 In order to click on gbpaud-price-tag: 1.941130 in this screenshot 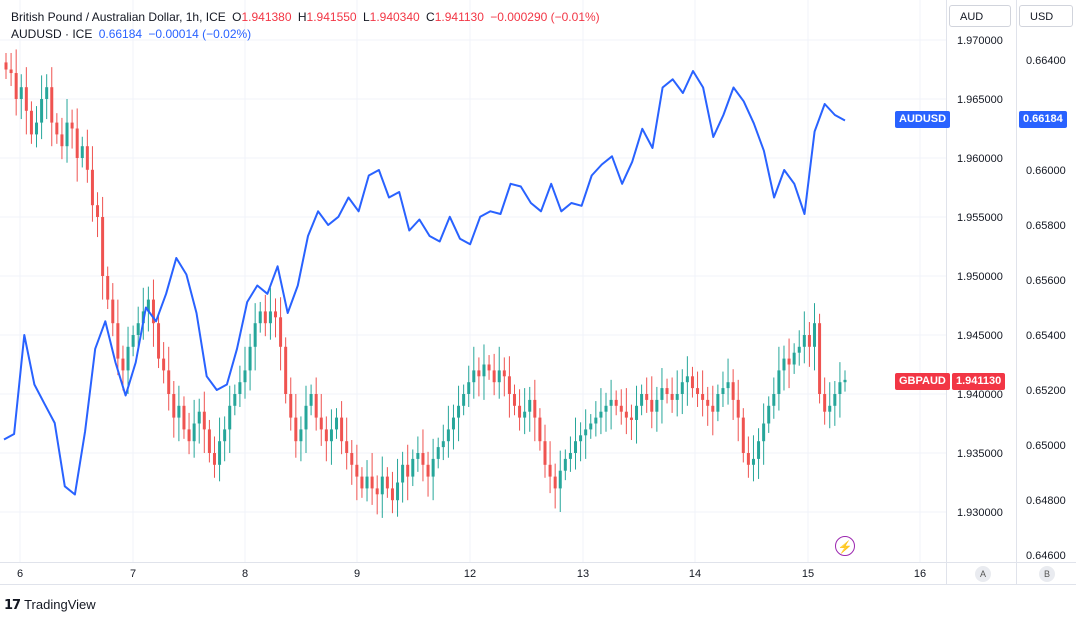, I will do `click(979, 381)`.